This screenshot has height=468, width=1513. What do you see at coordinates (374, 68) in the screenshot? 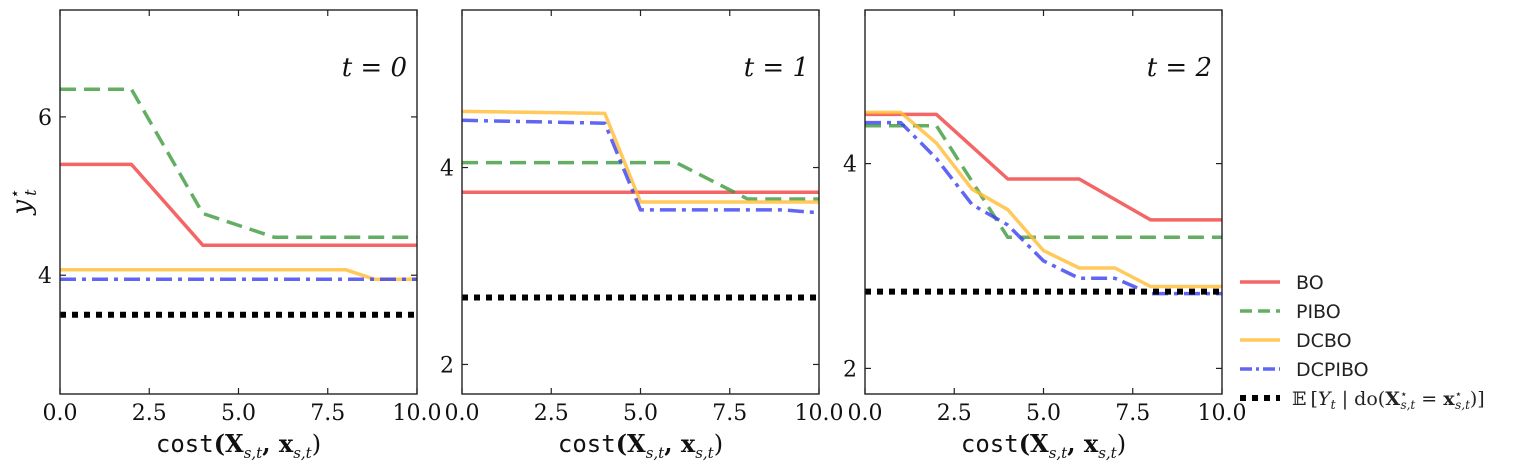
I see `panel-label: t = 0` at bounding box center [374, 68].